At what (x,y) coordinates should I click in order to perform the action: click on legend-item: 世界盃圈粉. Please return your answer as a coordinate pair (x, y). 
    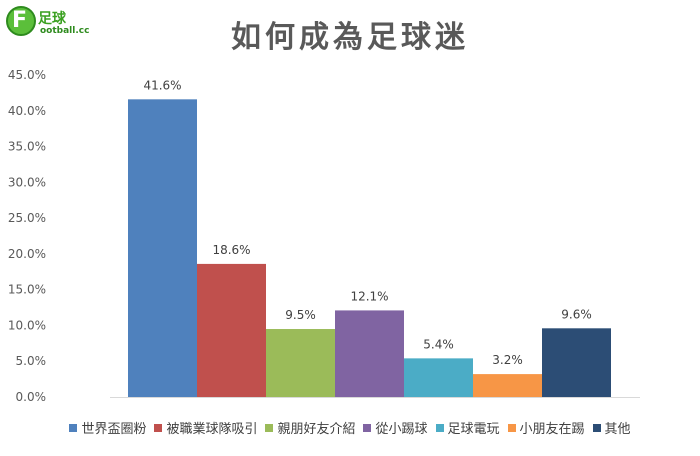
    Looking at the image, I should click on (107, 427).